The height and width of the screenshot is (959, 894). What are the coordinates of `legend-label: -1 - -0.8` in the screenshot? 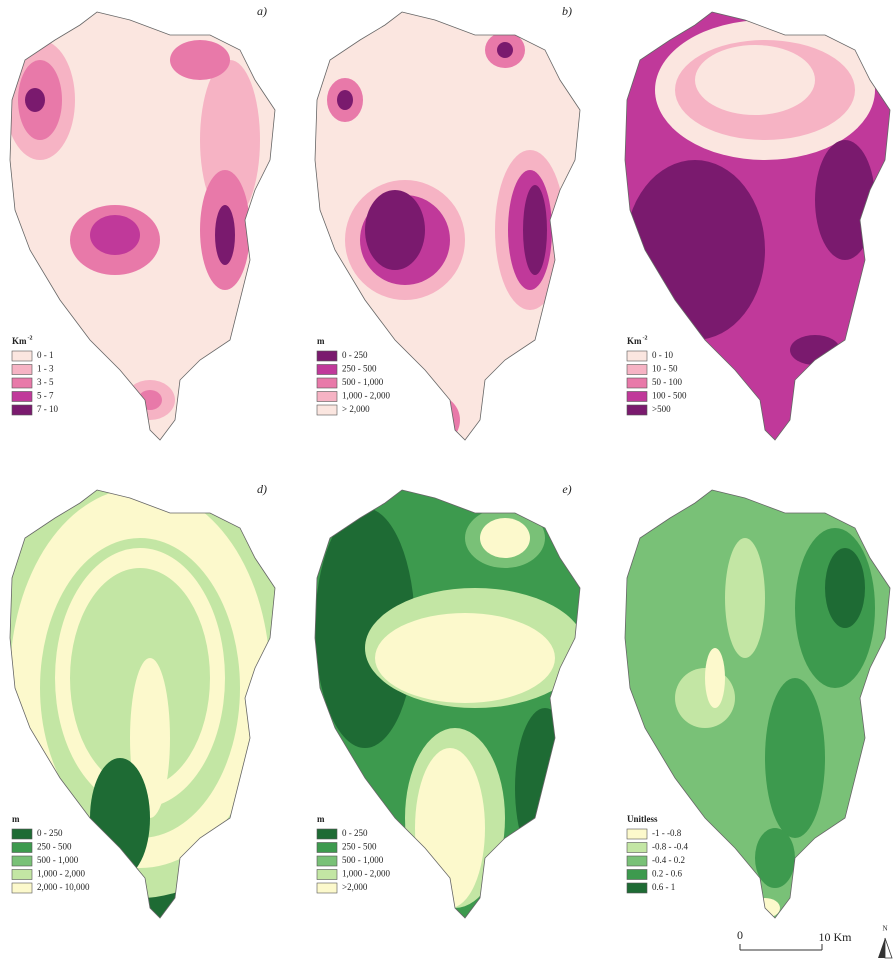 It's located at (667, 833).